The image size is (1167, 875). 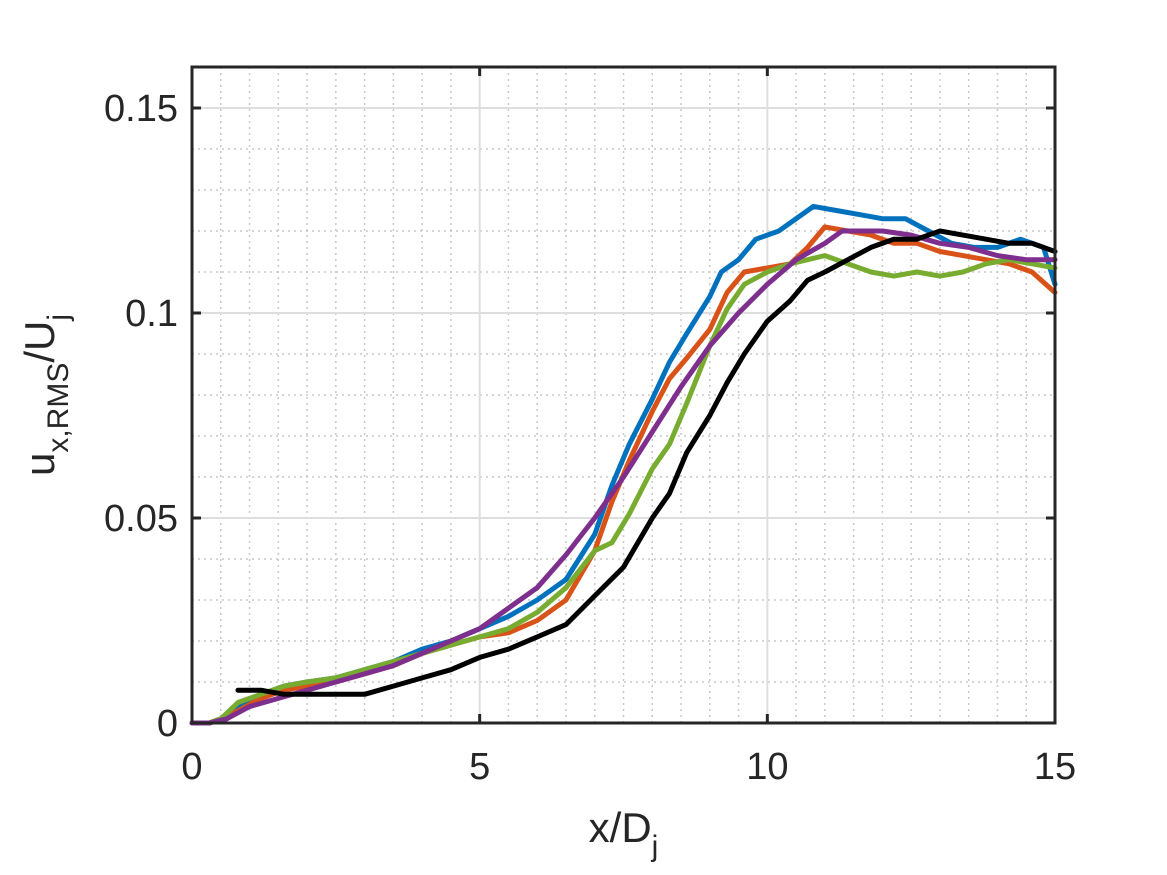 What do you see at coordinates (167, 724) in the screenshot?
I see `y-tick-label: 0` at bounding box center [167, 724].